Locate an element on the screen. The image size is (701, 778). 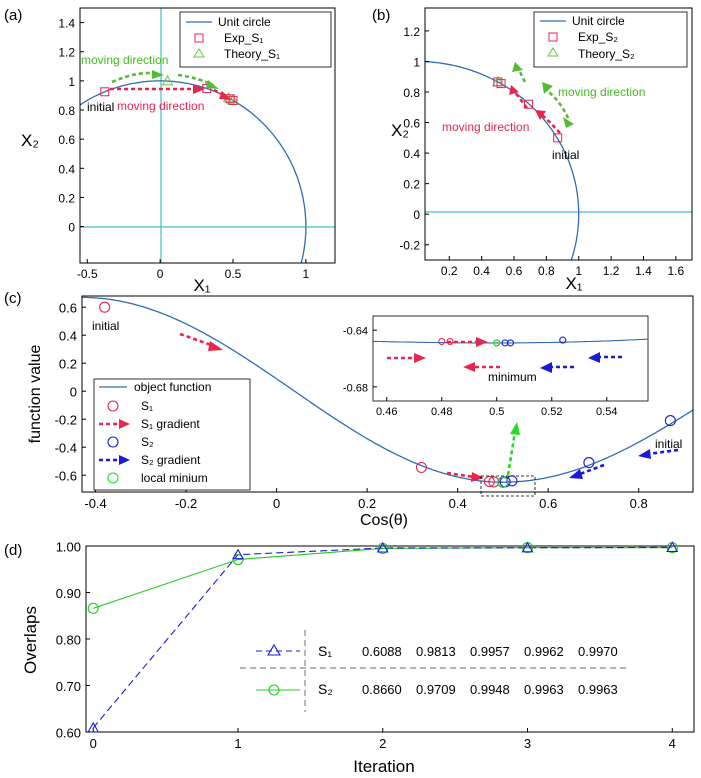
panel-b-green-annotation: moving direction is located at coordinates (601, 92).